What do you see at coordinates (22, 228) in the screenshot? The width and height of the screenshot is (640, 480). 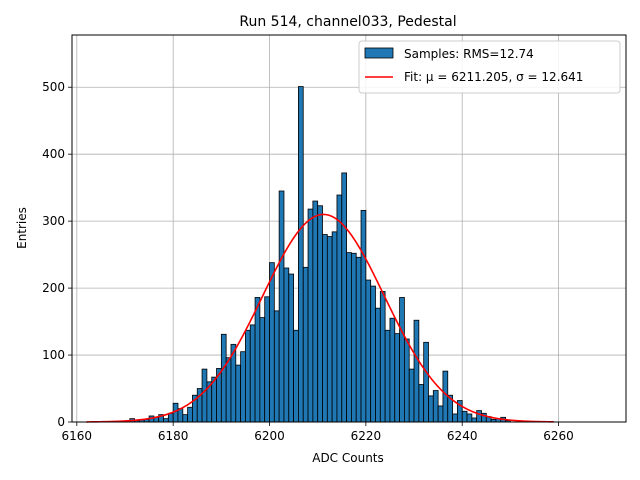 I see `y-axis-label: Entries` at bounding box center [22, 228].